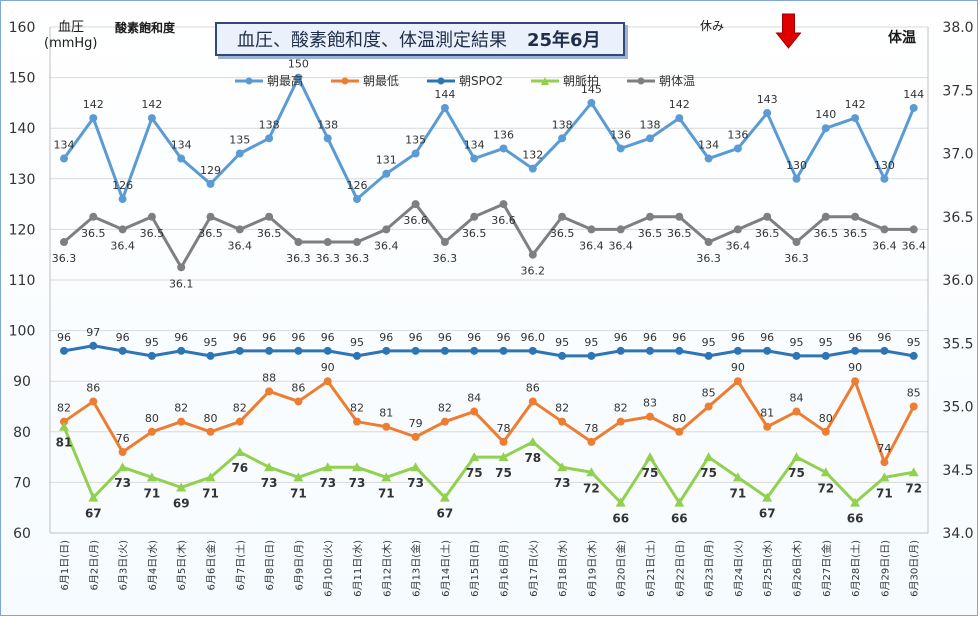  I want to click on rest-day-arrow, so click(788, 31).